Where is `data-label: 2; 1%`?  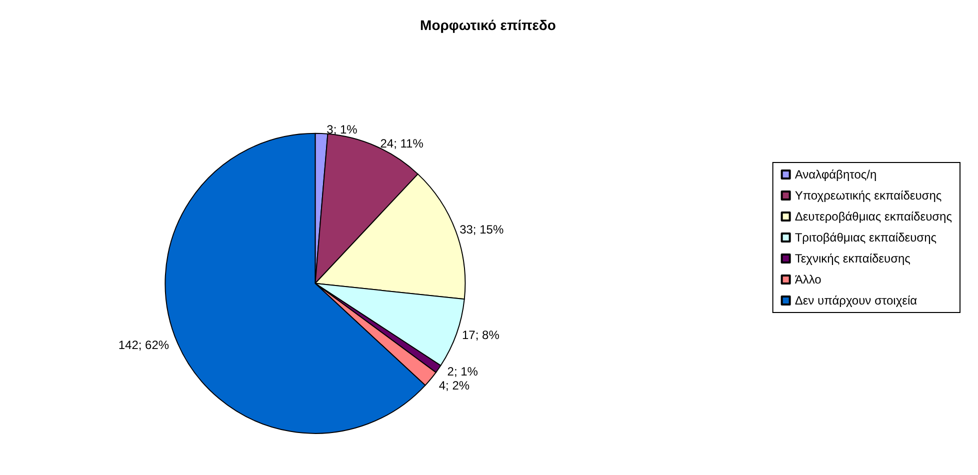 data-label: 2; 1% is located at coordinates (462, 371).